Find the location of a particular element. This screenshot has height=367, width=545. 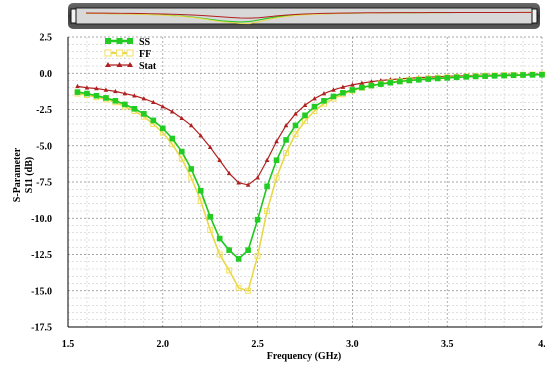

overview-scrollbar is located at coordinates (304, 16).